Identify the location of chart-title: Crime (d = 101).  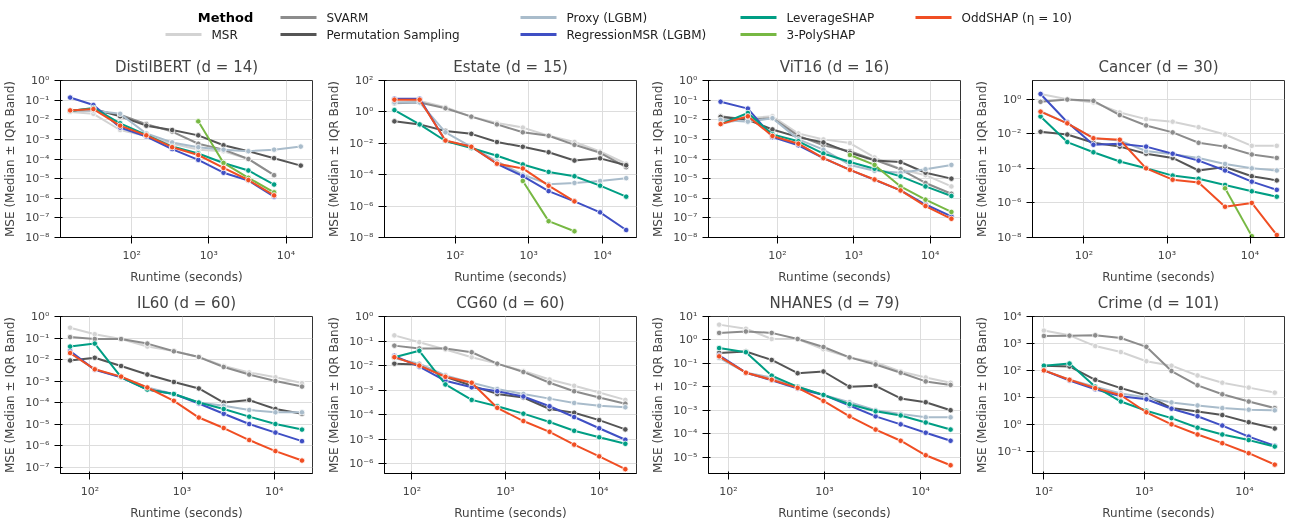
(1158, 302).